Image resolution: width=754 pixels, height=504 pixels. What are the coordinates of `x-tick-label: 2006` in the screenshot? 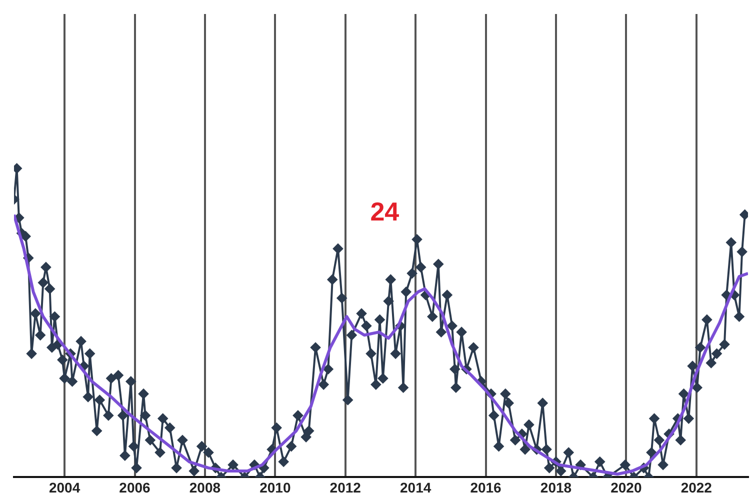 It's located at (135, 487).